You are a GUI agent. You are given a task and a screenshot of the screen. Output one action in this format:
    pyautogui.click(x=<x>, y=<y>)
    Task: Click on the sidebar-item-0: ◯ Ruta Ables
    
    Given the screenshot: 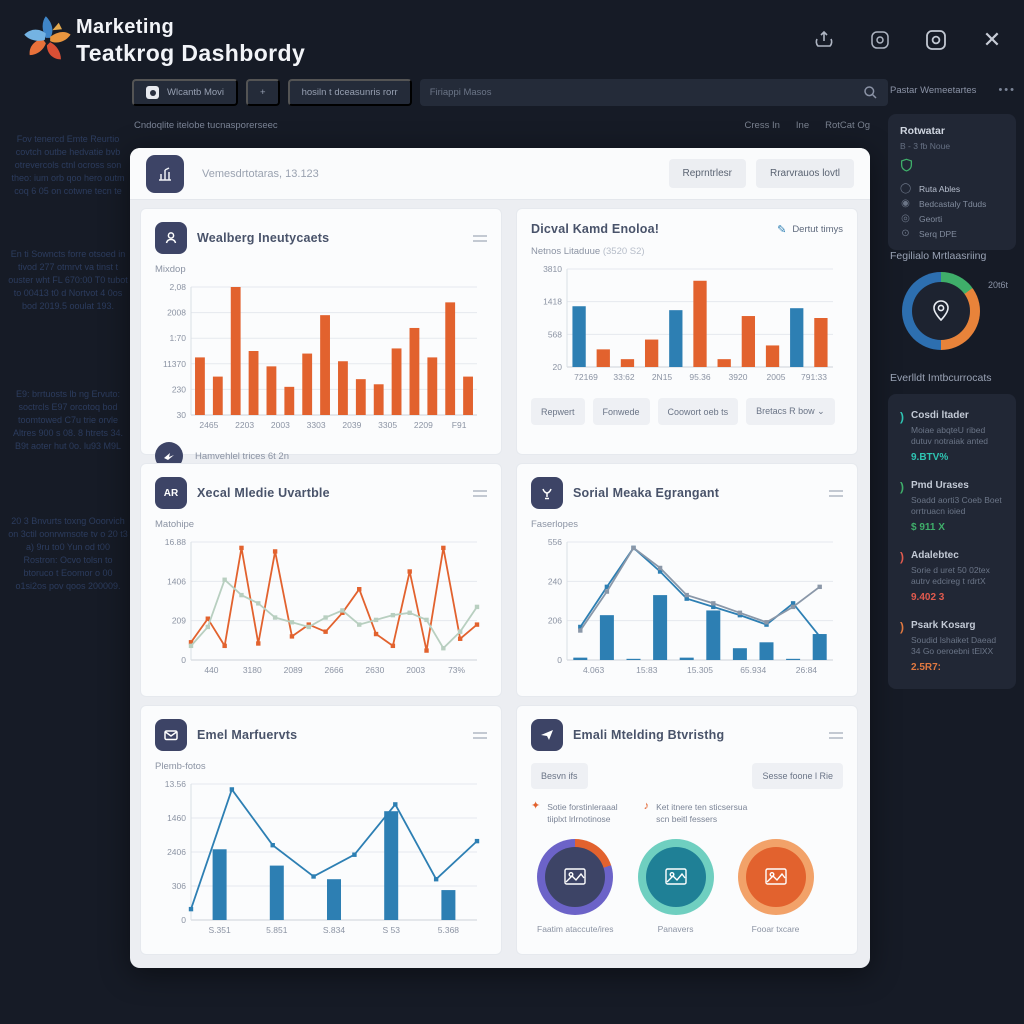 What is the action you would take?
    pyautogui.click(x=952, y=188)
    